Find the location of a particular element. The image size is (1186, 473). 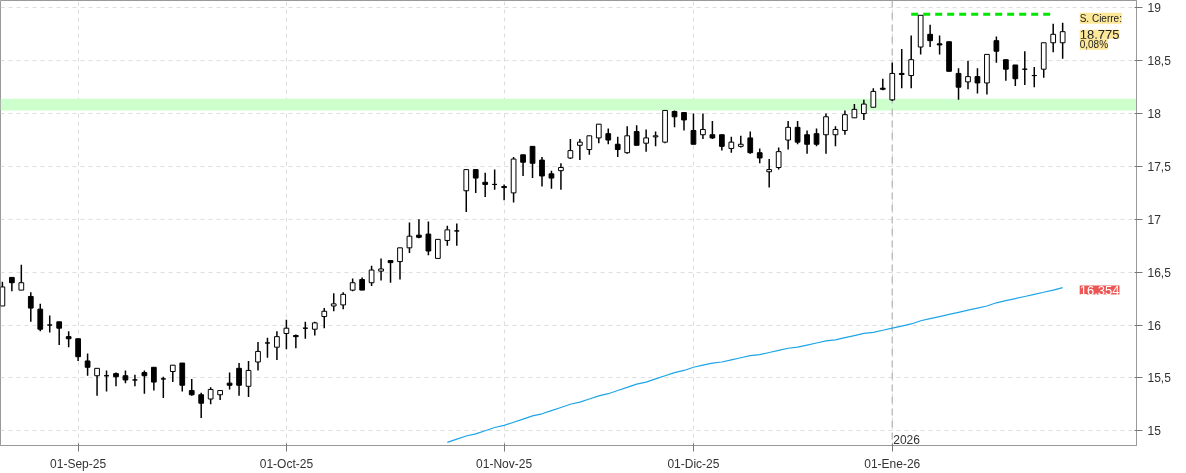

y-tick-label: 17 is located at coordinates (1154, 219).